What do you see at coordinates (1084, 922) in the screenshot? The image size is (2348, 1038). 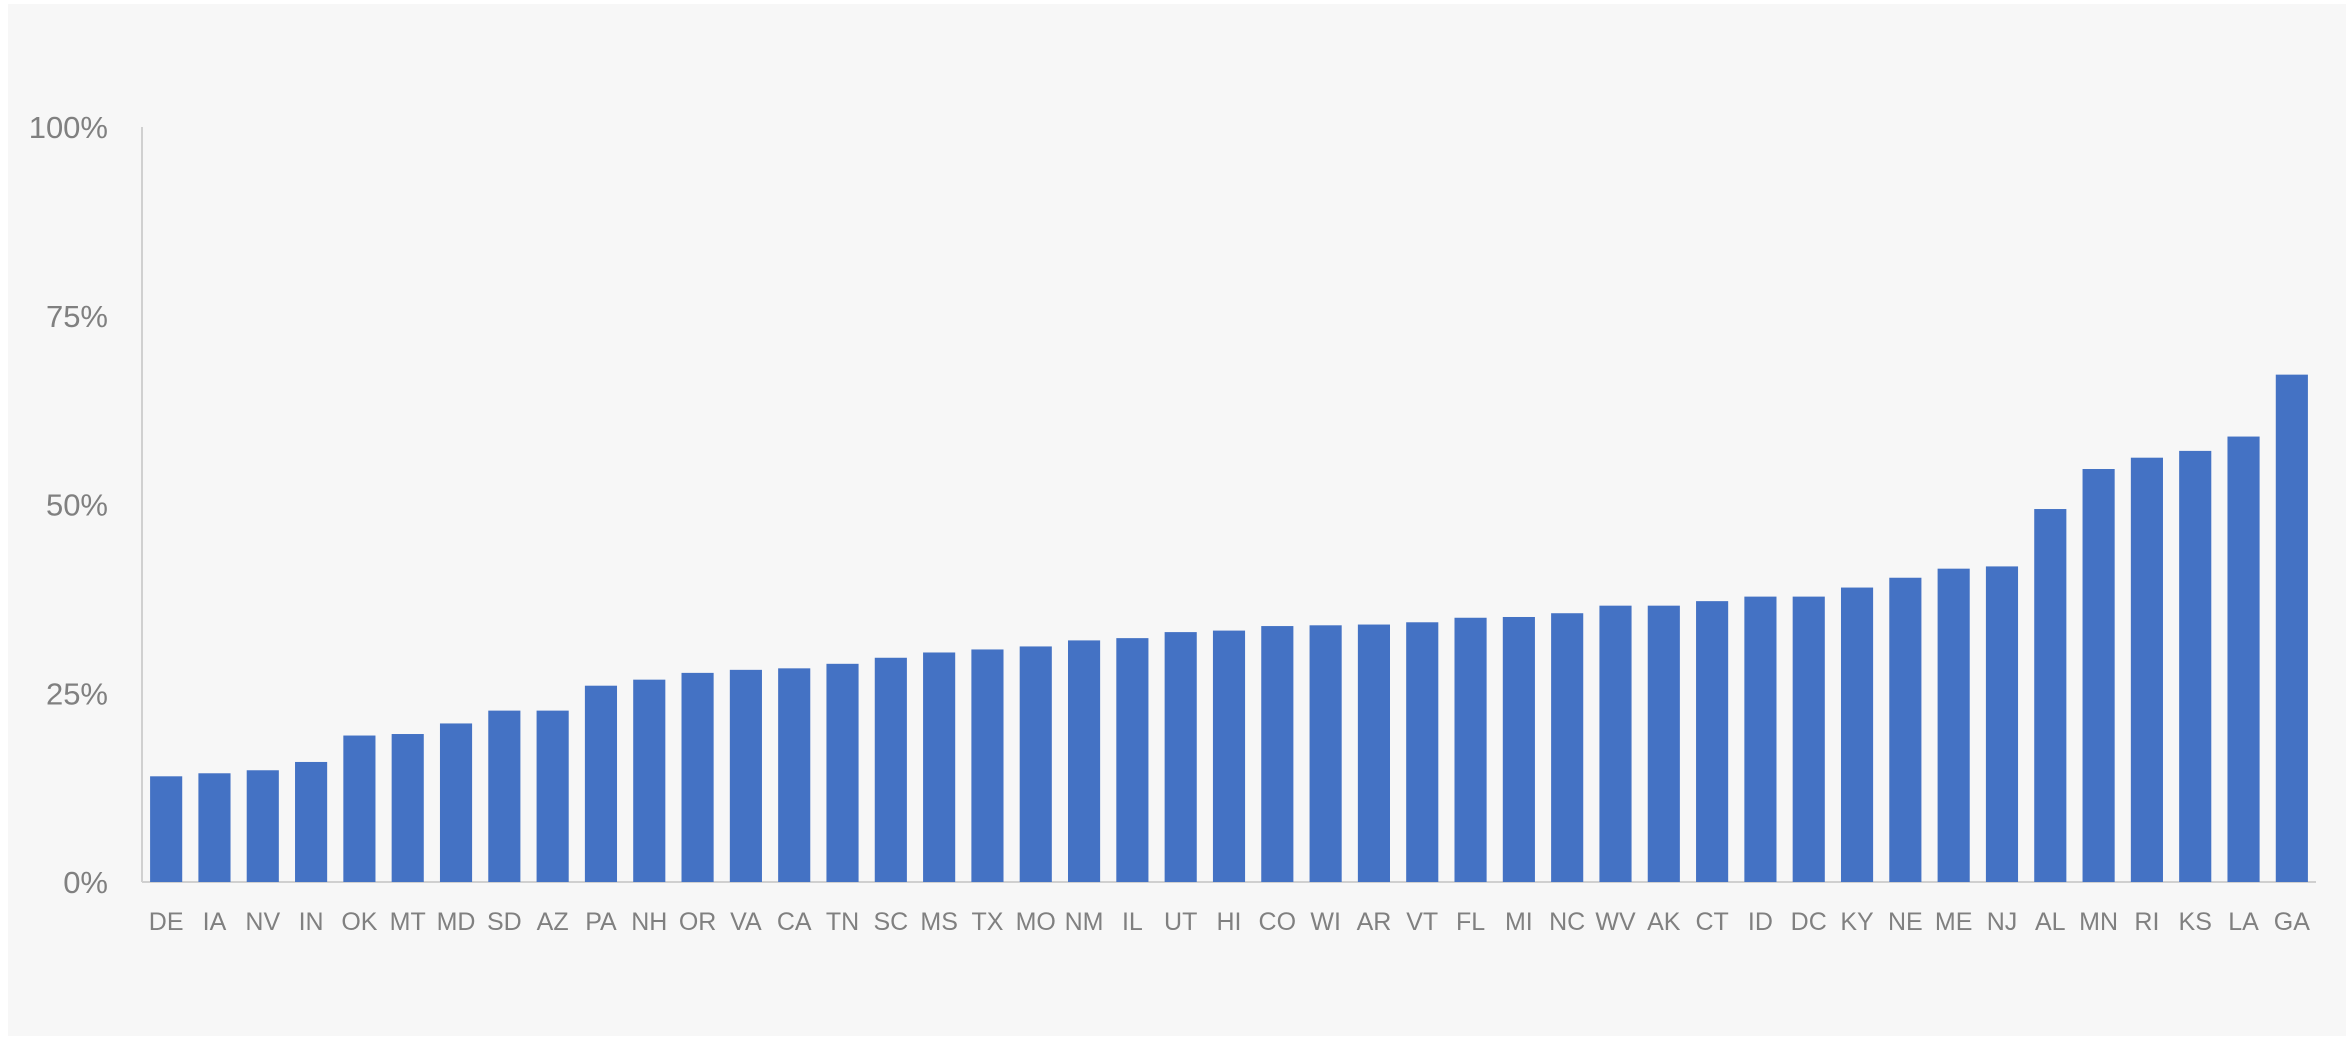 I see `x-tick-label: NM` at bounding box center [1084, 922].